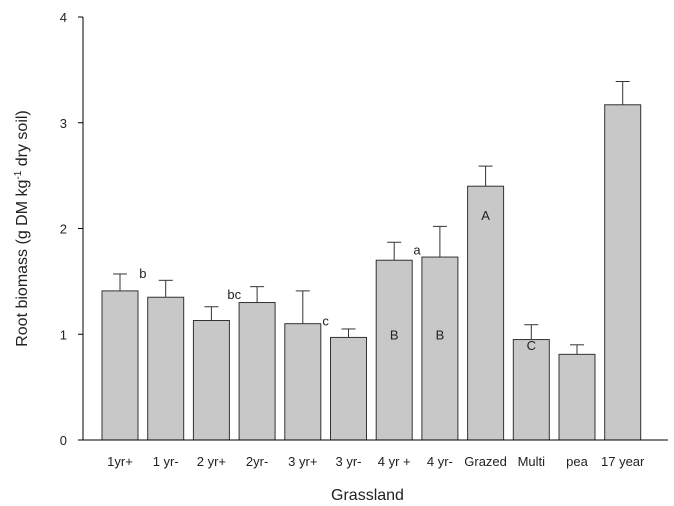 The height and width of the screenshot is (506, 674). Describe the element at coordinates (63, 334) in the screenshot. I see `y-tick-label: 1` at that location.